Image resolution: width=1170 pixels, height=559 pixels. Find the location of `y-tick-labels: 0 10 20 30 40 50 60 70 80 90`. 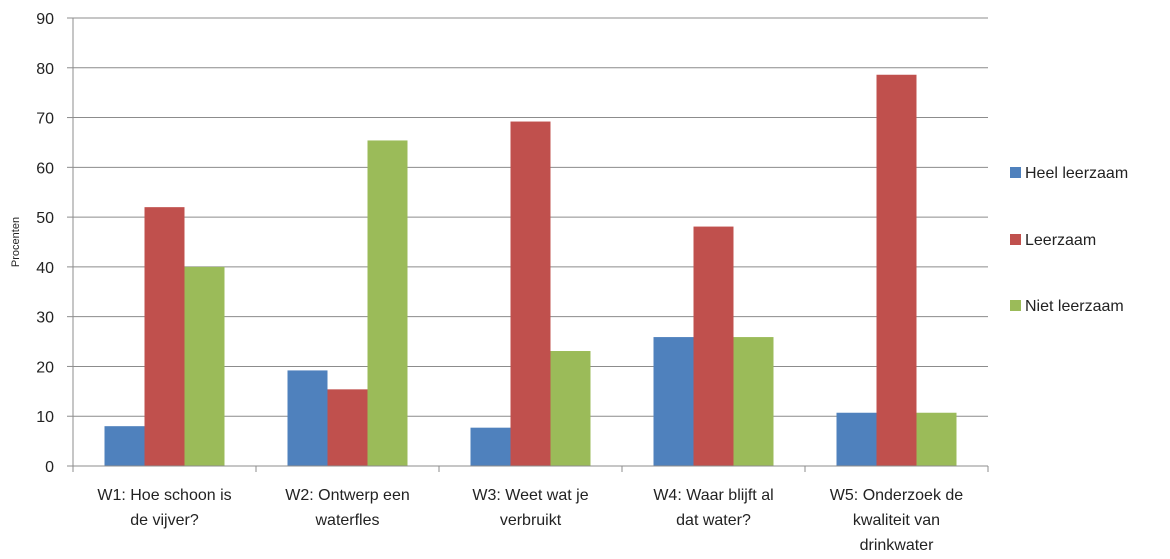

y-tick-labels: 0 10 20 30 40 50 60 70 80 90 is located at coordinates (45, 243).